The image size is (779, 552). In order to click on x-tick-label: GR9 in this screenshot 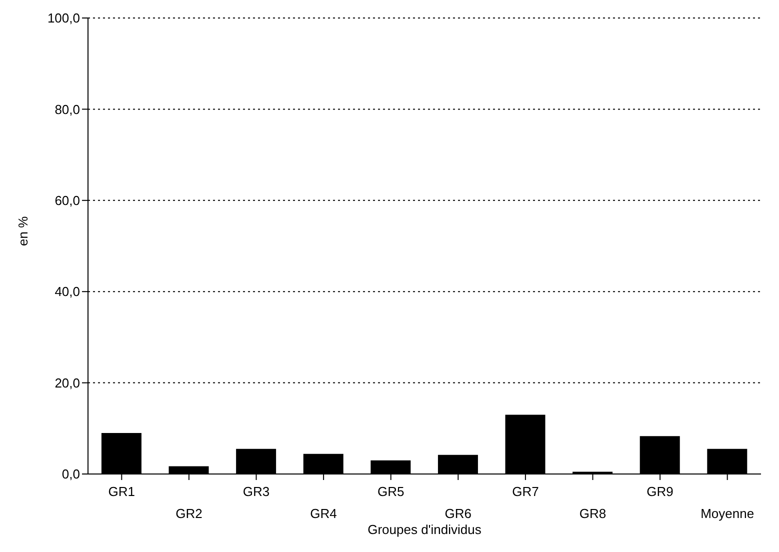, I will do `click(660, 491)`.